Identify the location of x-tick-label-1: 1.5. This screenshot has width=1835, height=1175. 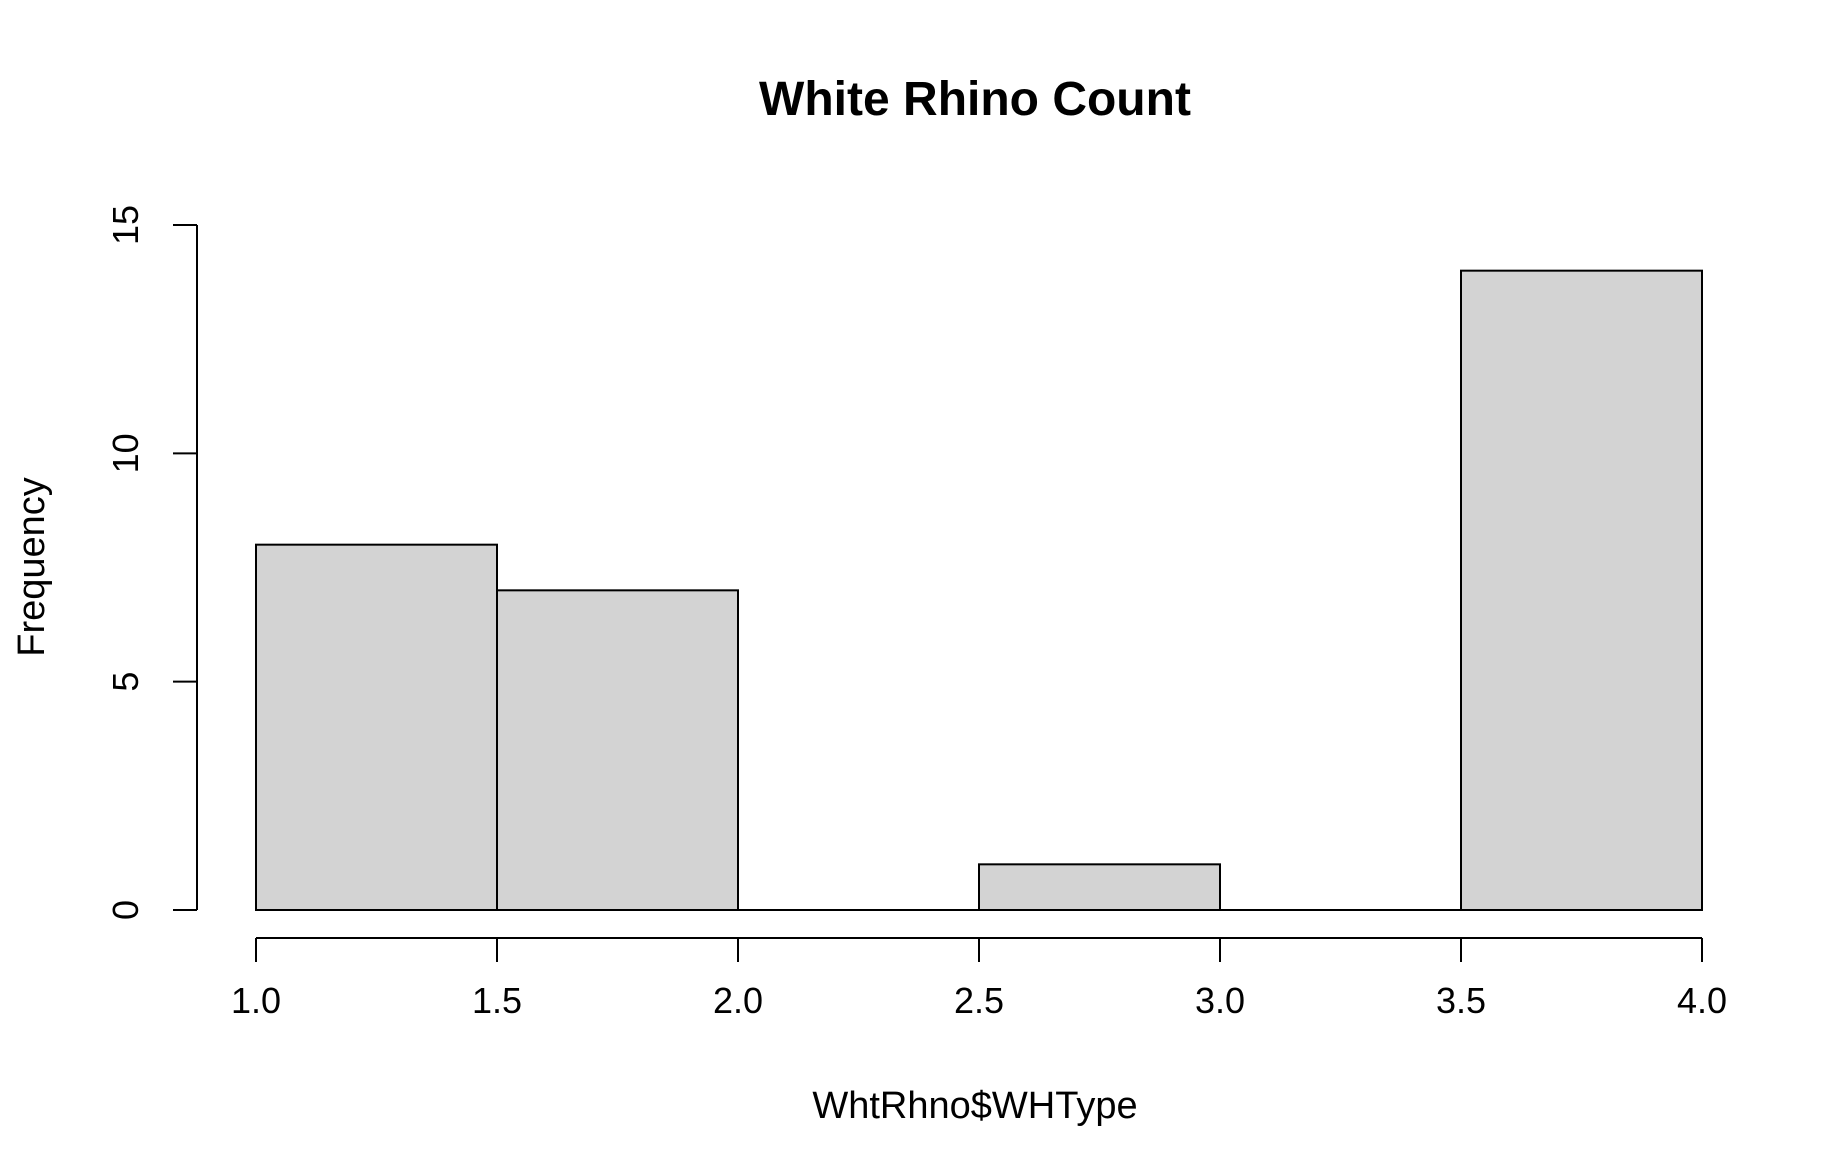
(497, 1000).